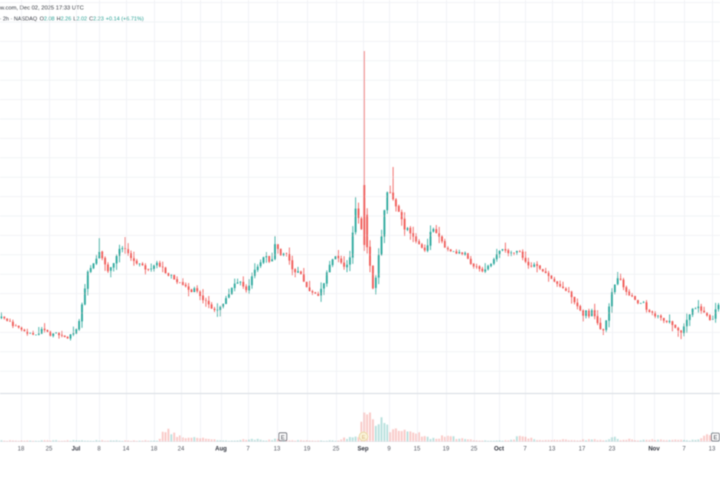  I want to click on svg-text: 8, so click(99, 450).